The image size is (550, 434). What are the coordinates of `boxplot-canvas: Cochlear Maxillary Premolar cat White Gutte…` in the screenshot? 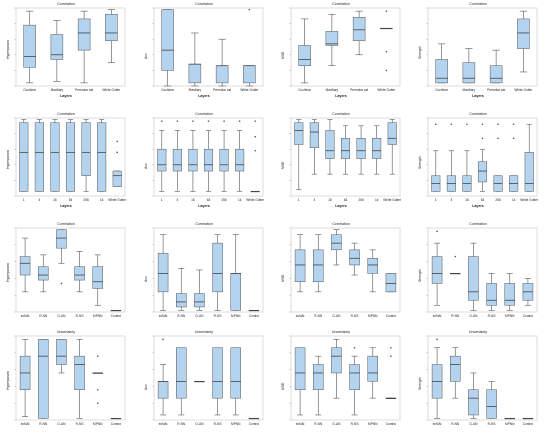 It's located at (345, 49).